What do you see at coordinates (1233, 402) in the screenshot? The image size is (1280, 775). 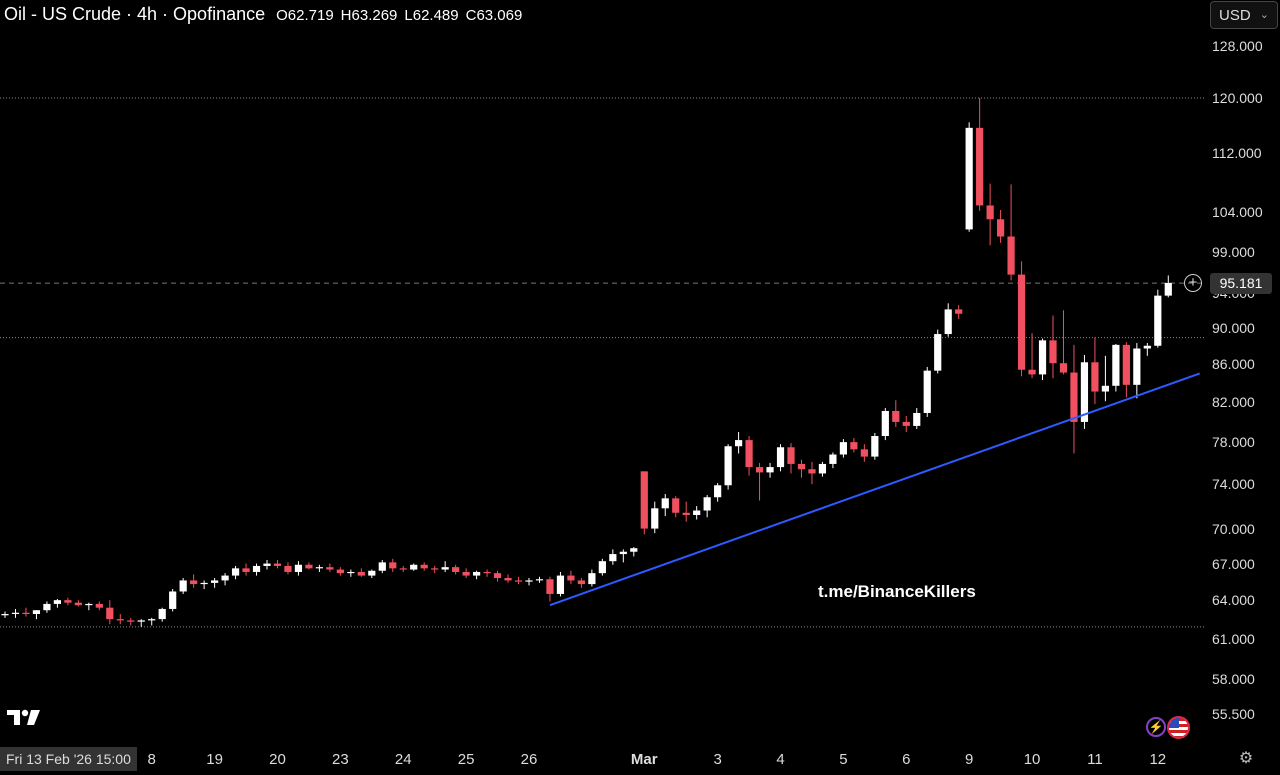 I see `price-tick-label: 82.000` at bounding box center [1233, 402].